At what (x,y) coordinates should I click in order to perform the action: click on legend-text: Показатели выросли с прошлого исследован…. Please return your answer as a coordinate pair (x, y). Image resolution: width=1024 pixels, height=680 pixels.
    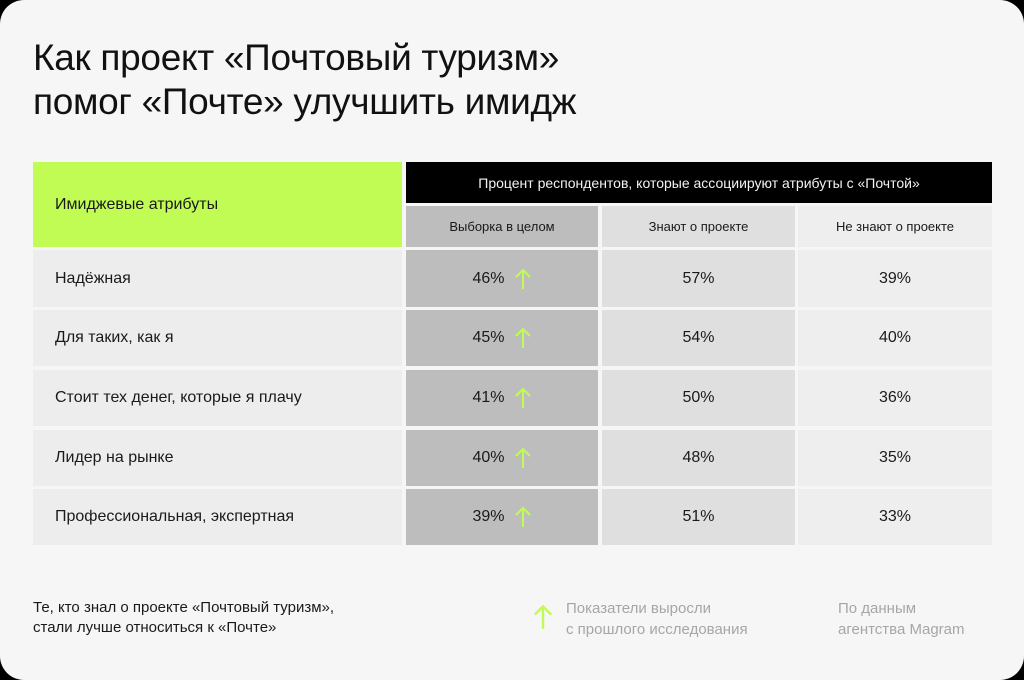
    Looking at the image, I should click on (657, 619).